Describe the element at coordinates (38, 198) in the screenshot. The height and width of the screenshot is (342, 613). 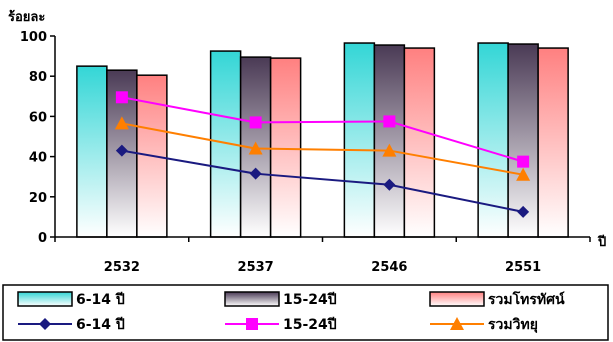
I see `y-tick-label-1: 20` at that location.